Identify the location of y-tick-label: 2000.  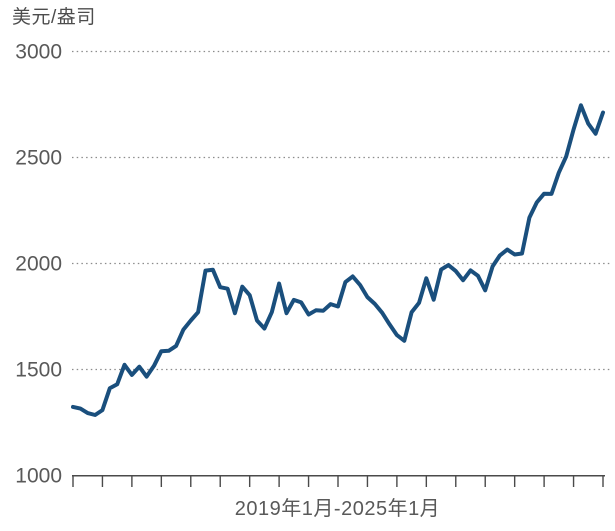
(38, 264).